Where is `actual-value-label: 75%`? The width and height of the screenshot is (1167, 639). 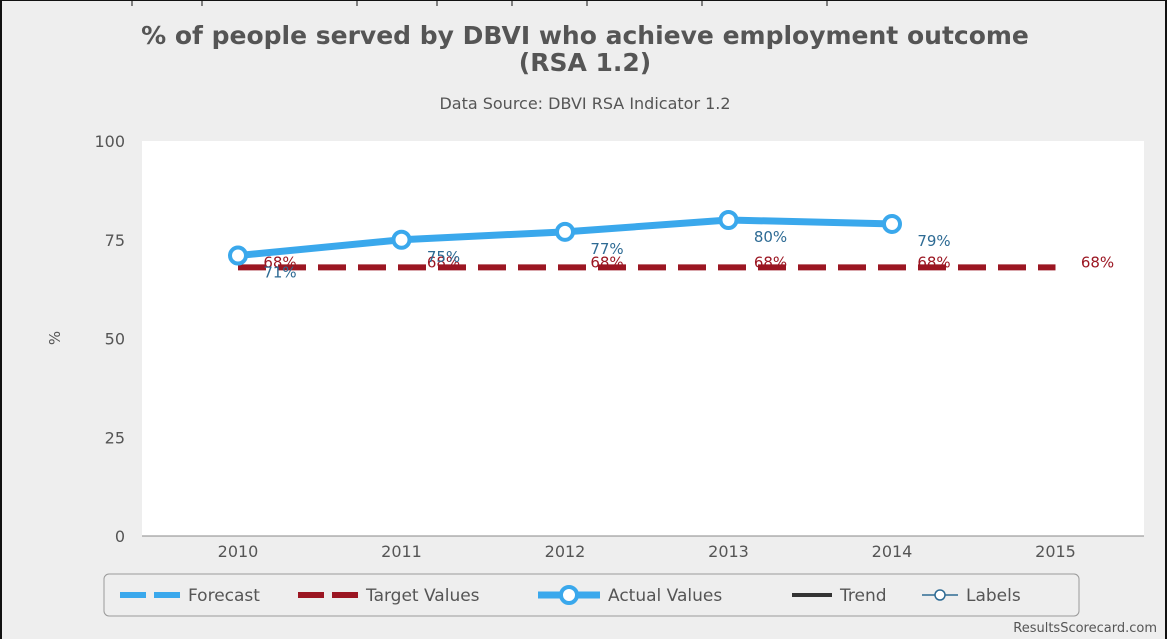
actual-value-label: 75% is located at coordinates (443, 257).